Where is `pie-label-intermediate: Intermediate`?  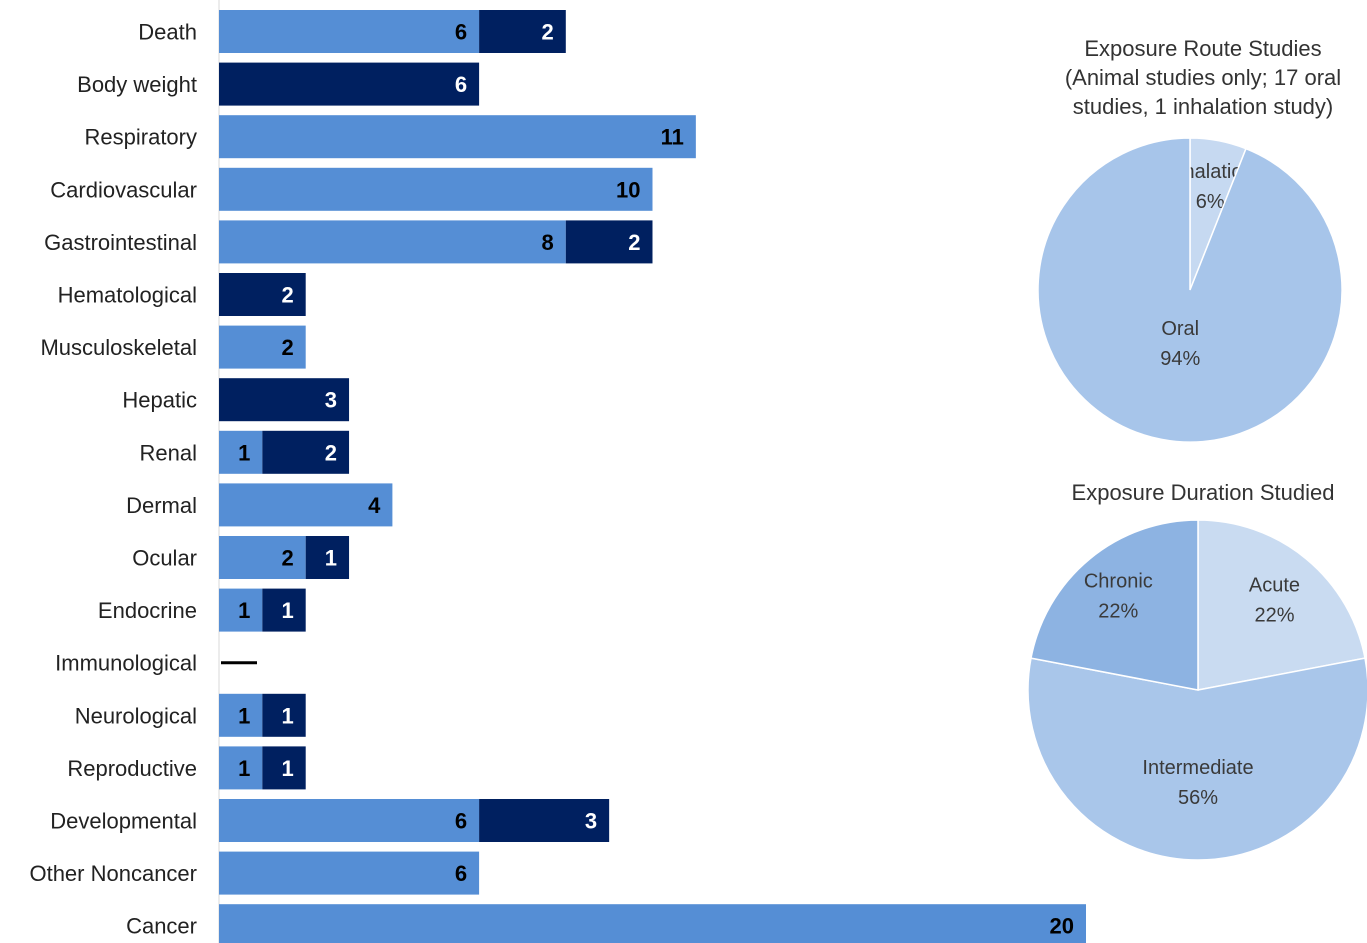
pie-label-intermediate: Intermediate is located at coordinates (1197, 768).